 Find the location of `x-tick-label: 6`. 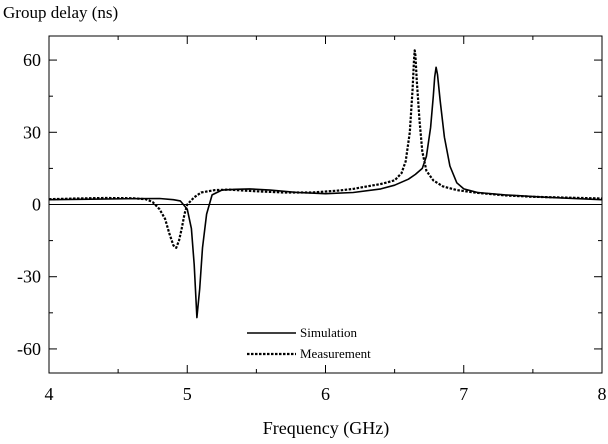

x-tick-label: 6 is located at coordinates (325, 394).